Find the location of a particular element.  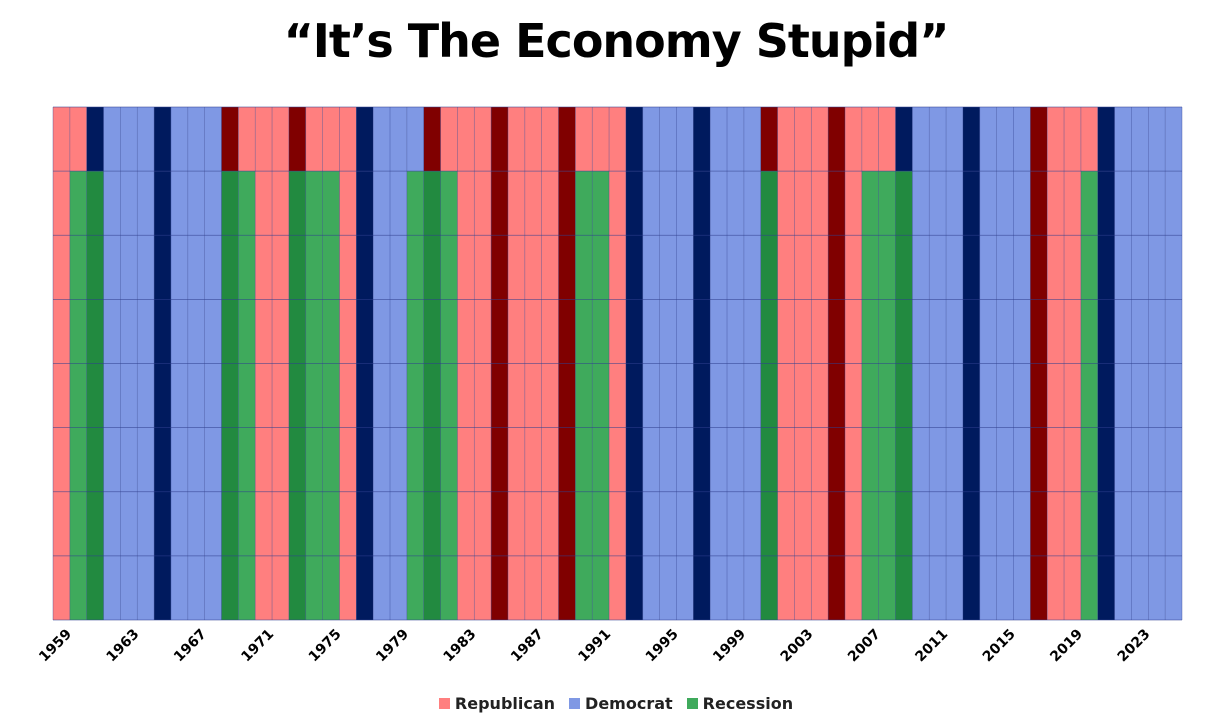

party-cell-2018 is located at coordinates (1056, 139).